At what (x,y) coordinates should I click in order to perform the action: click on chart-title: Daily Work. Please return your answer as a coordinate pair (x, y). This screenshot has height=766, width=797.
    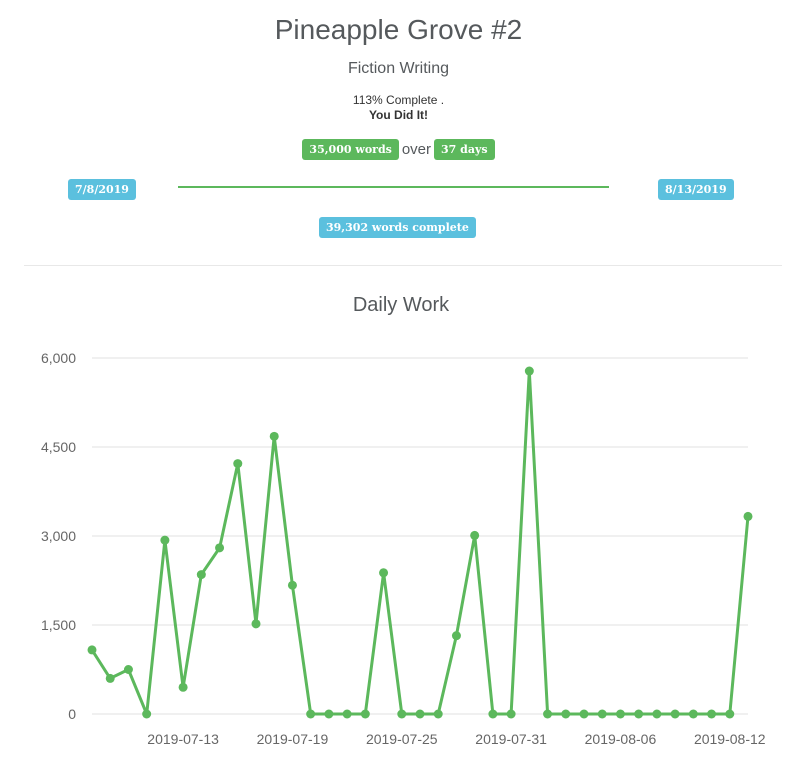
    Looking at the image, I should click on (401, 305).